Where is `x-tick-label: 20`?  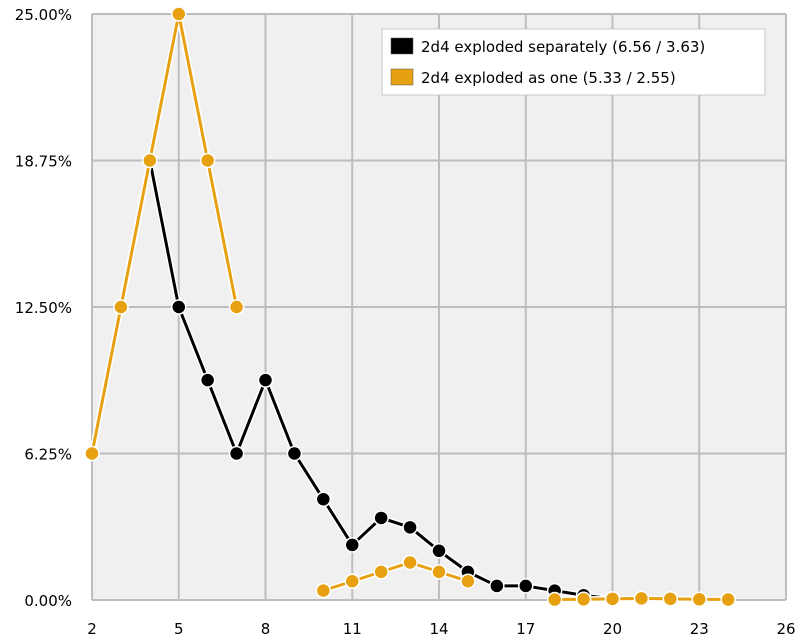 x-tick-label: 20 is located at coordinates (612, 629).